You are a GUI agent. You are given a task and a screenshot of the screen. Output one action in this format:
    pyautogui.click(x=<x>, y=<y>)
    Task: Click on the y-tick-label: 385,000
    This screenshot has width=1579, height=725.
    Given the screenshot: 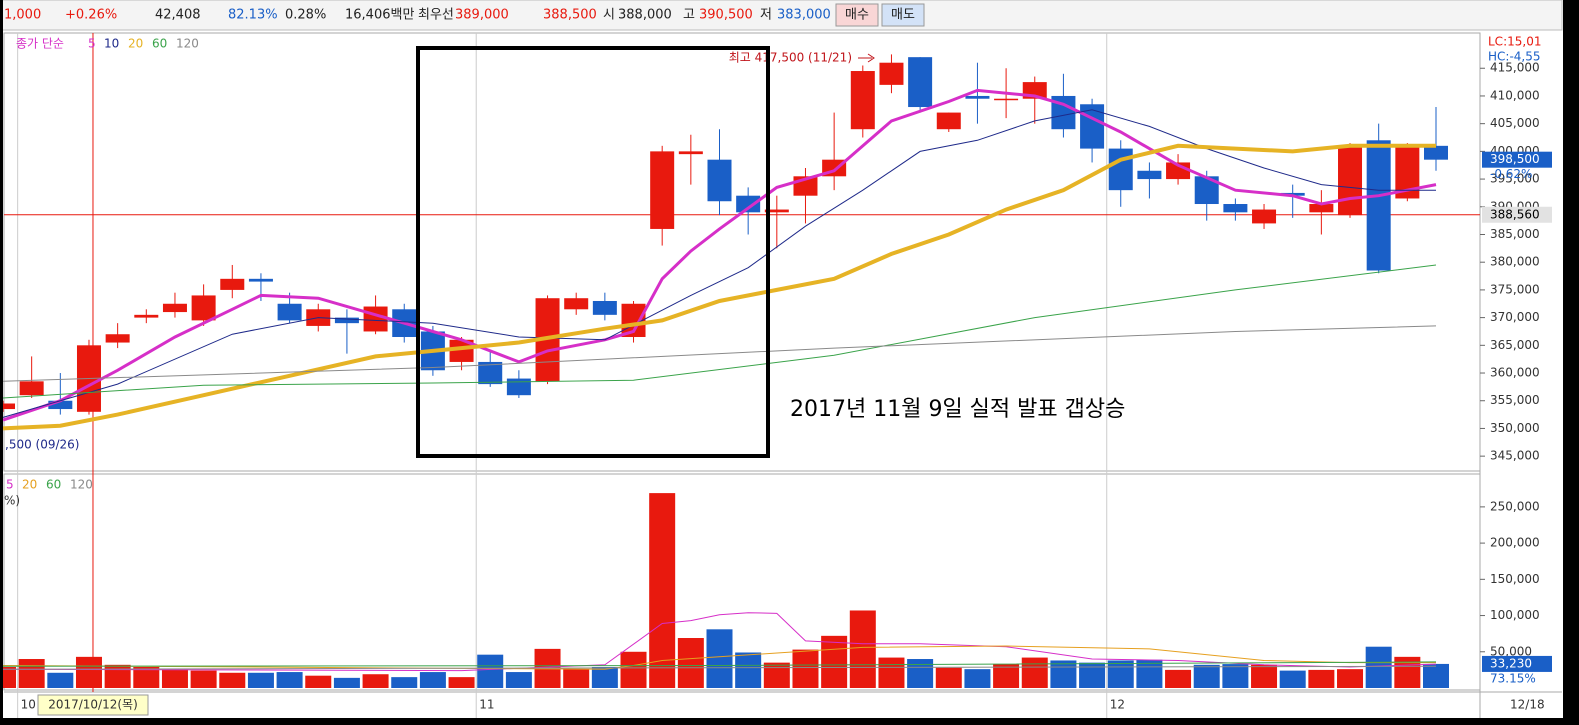 What is the action you would take?
    pyautogui.click(x=1515, y=234)
    